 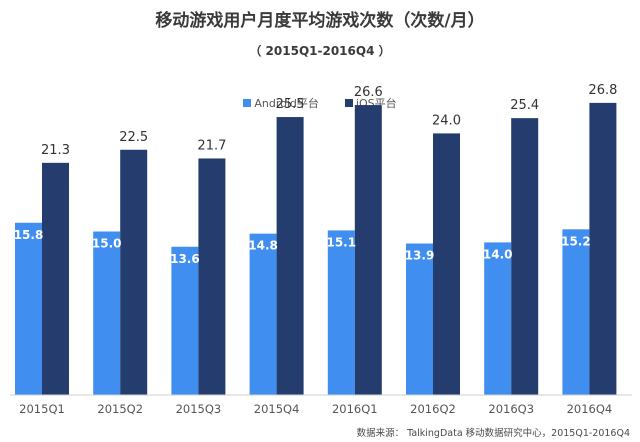 I want to click on x-tick-label-2015Q2: 2015Q2, so click(x=120, y=409).